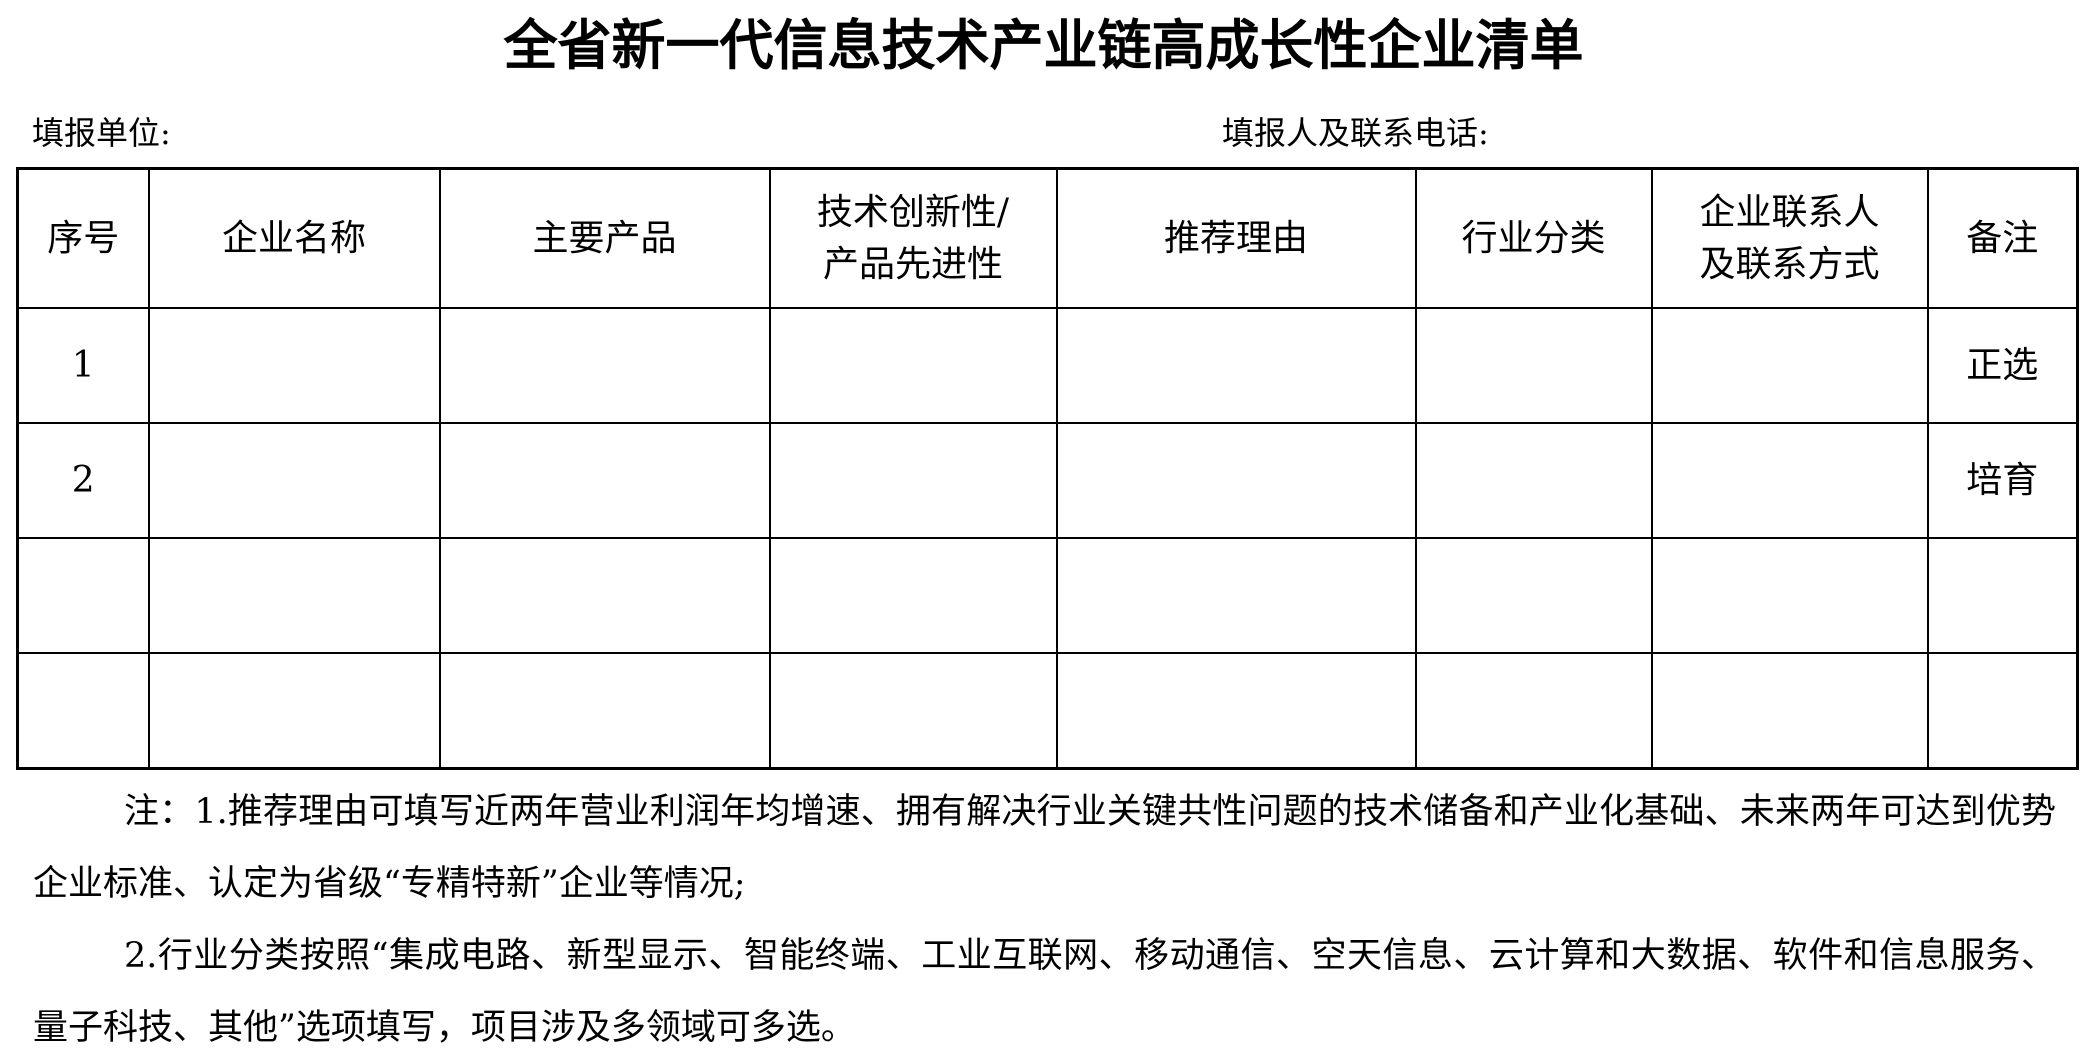 This screenshot has height=1064, width=2087. What do you see at coordinates (83, 480) in the screenshot?
I see `table-cell: 2` at bounding box center [83, 480].